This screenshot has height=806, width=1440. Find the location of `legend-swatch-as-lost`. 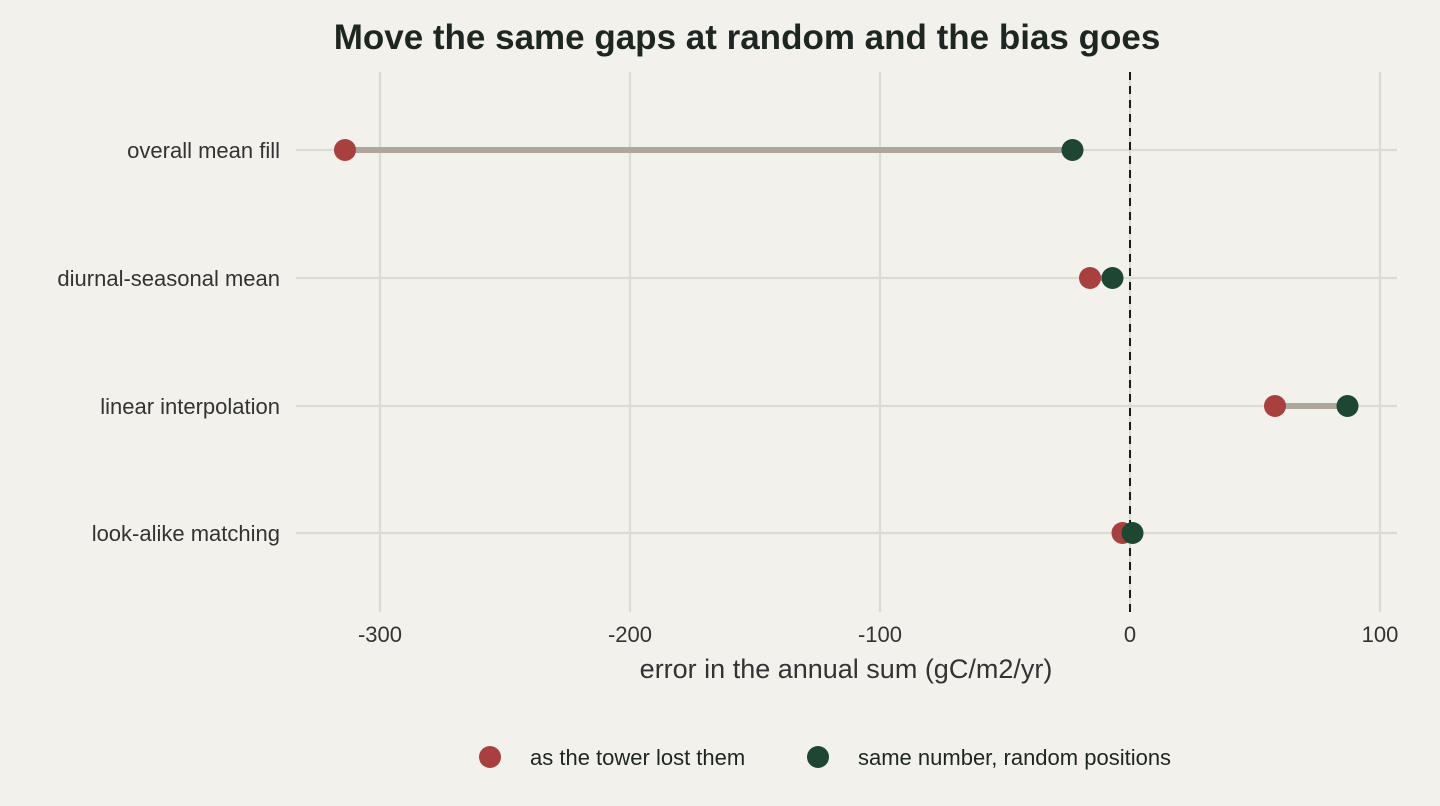

legend-swatch-as-lost is located at coordinates (490, 757).